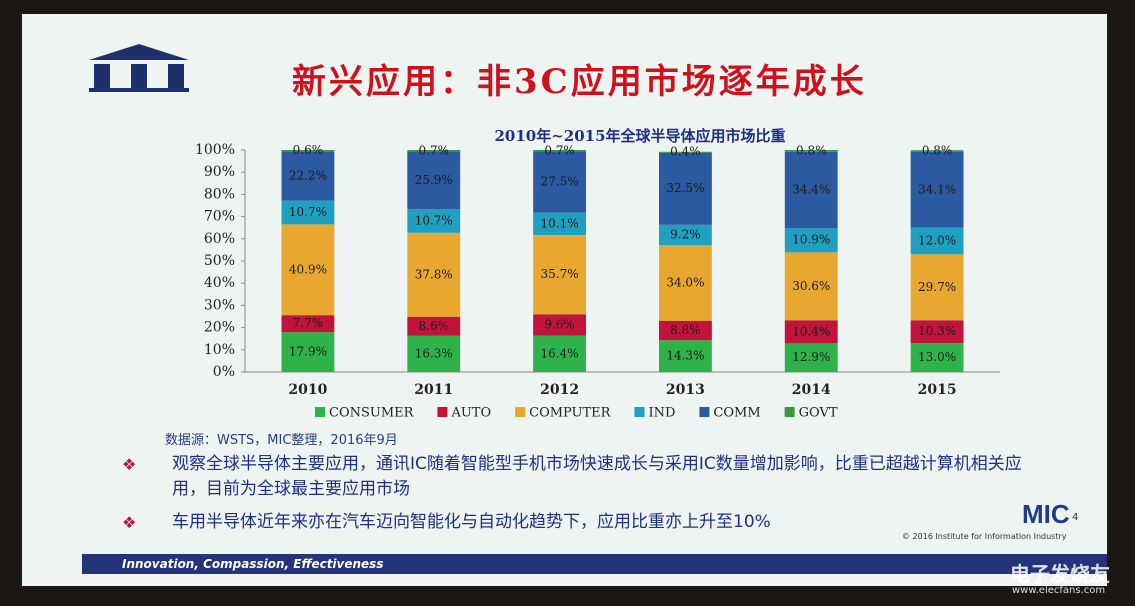 This screenshot has height=606, width=1135. I want to click on x-tick-label: 2011, so click(433, 390).